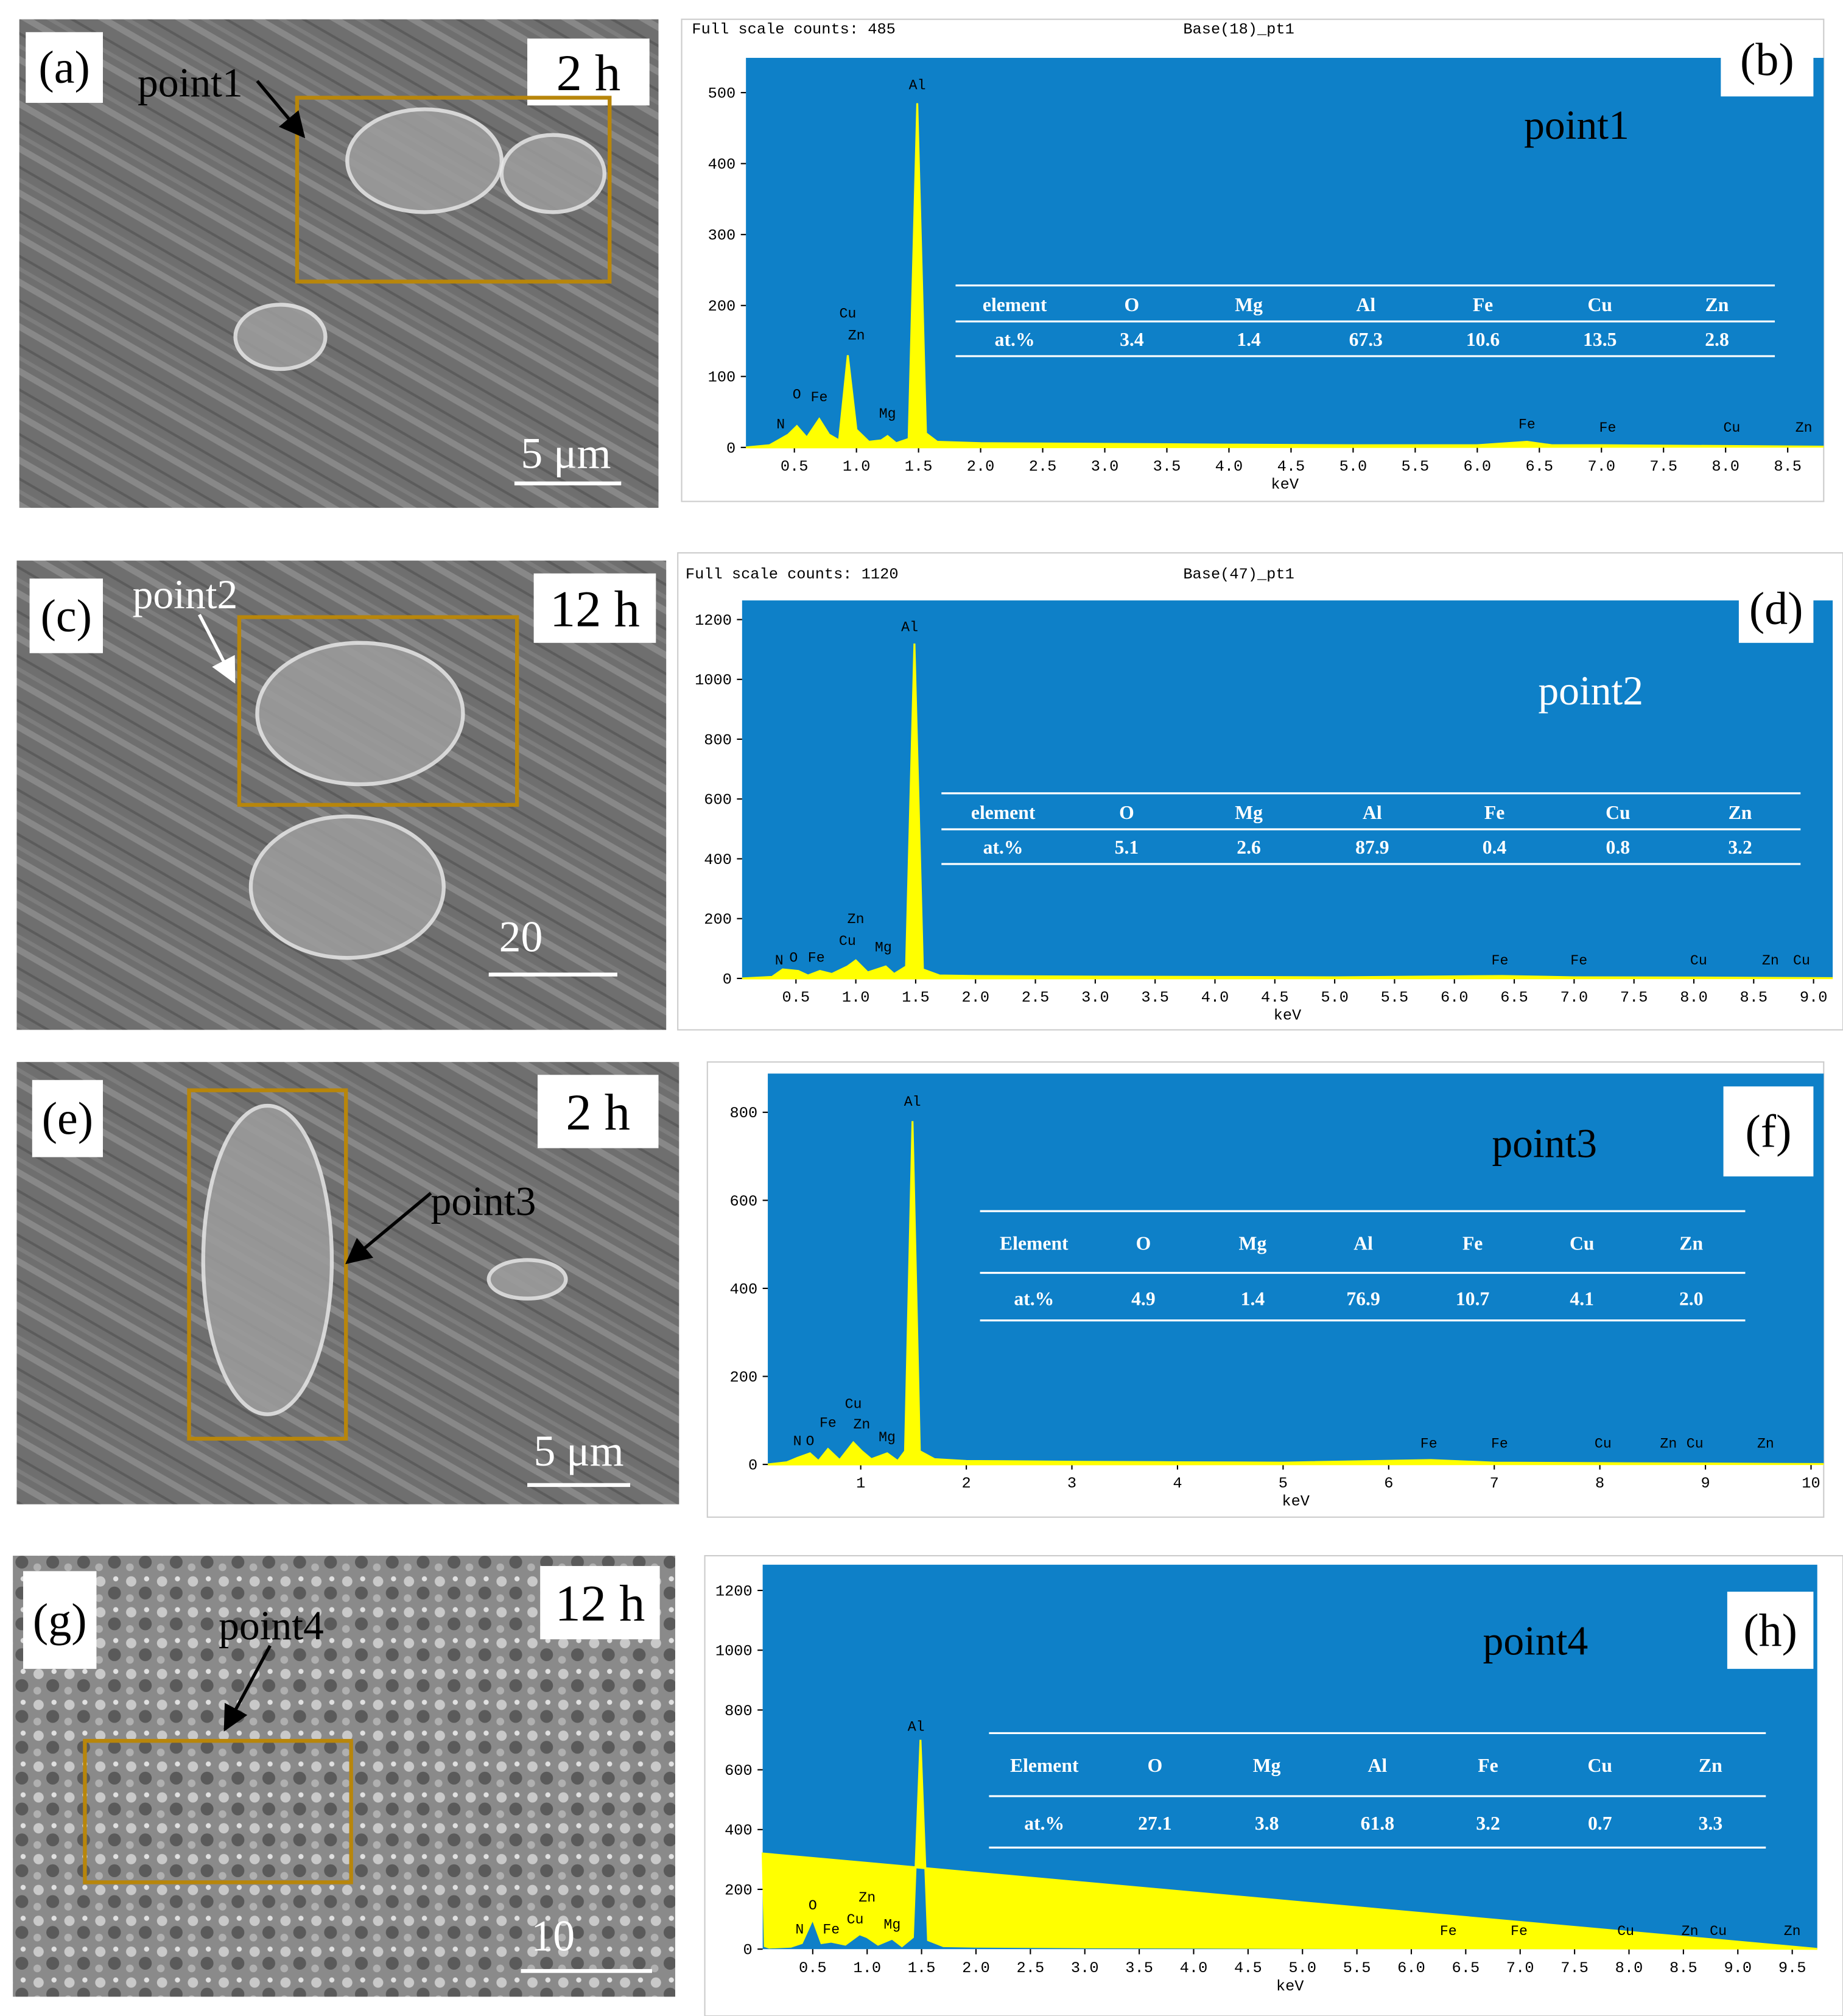  I want to click on time-label: 12 h, so click(600, 1604).